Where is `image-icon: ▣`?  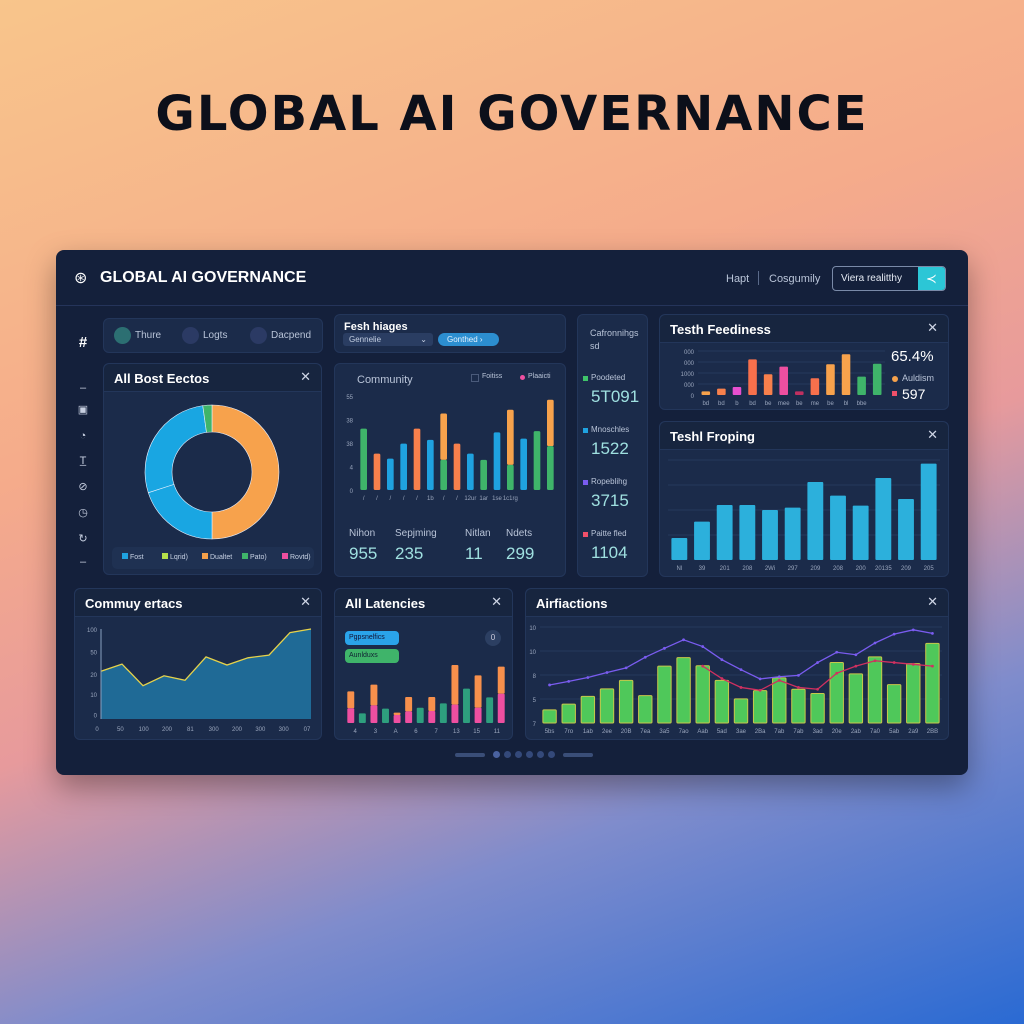
image-icon: ▣ is located at coordinates (83, 410).